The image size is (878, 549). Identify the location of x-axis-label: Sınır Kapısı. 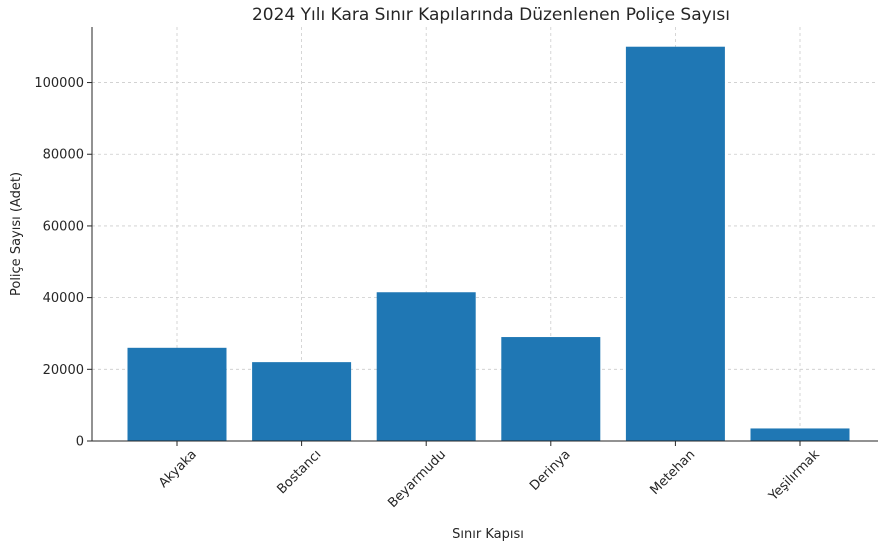
(488, 534).